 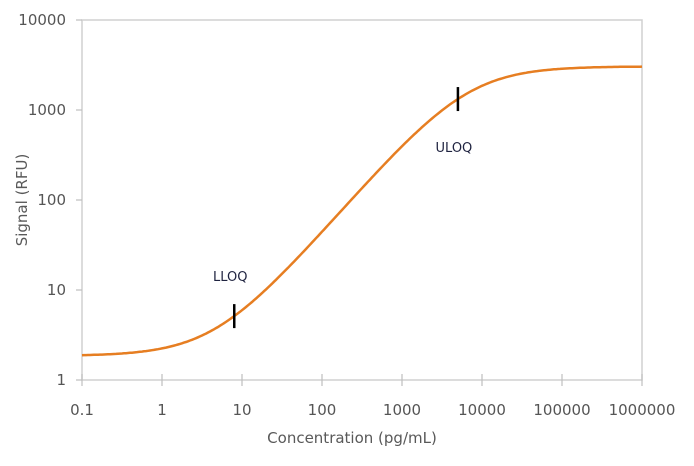 What do you see at coordinates (162, 410) in the screenshot?
I see `x-tick-label: 1` at bounding box center [162, 410].